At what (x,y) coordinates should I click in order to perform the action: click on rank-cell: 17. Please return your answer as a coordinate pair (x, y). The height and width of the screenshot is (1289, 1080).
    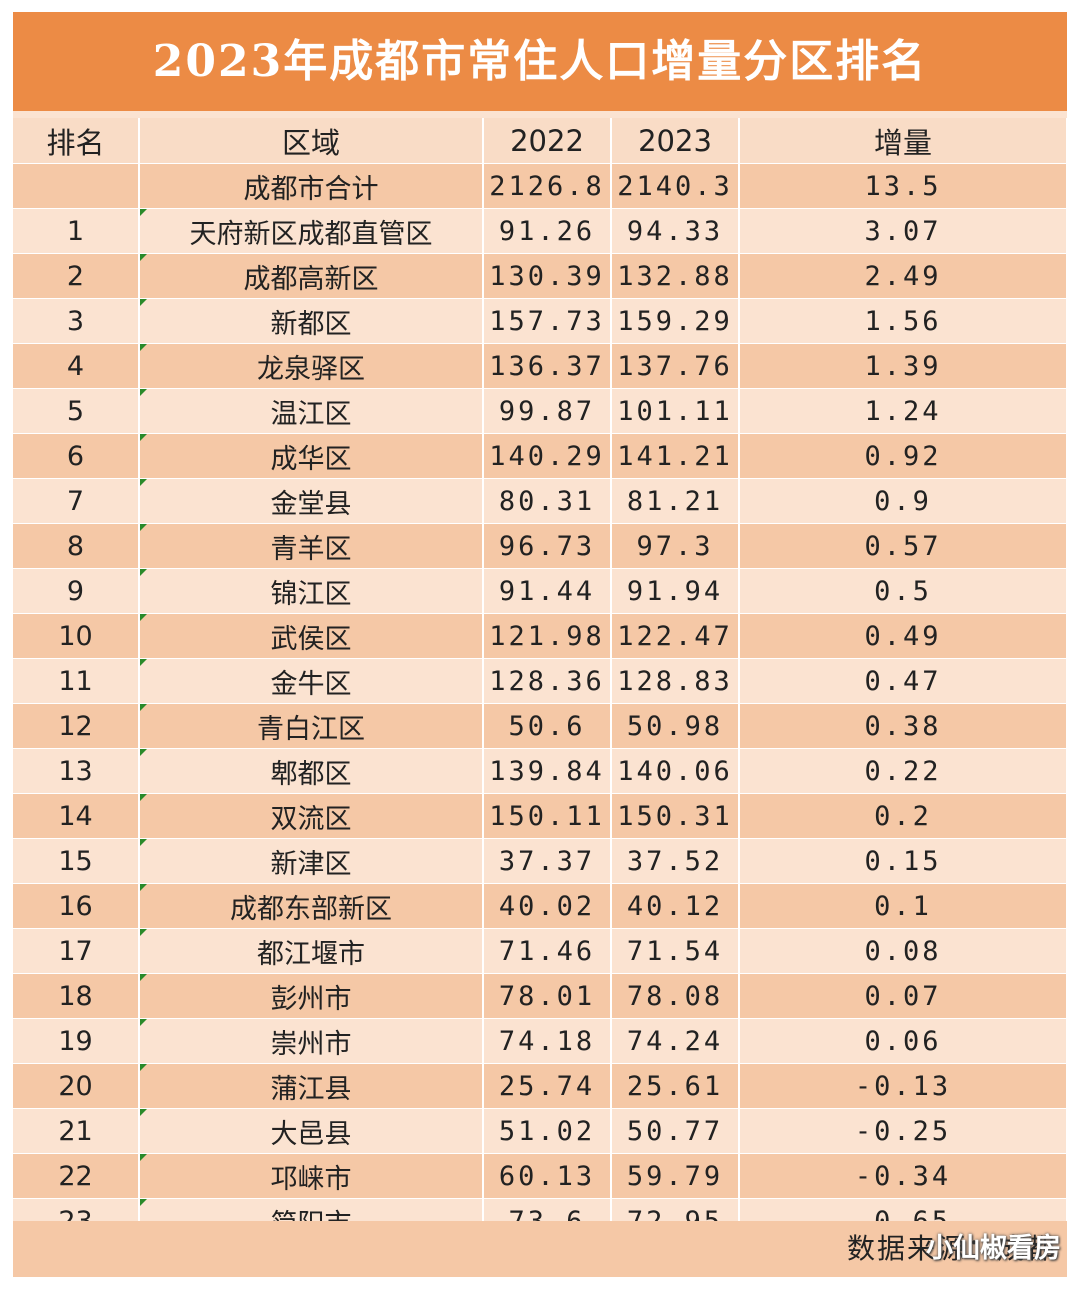
    Looking at the image, I should click on (76, 951).